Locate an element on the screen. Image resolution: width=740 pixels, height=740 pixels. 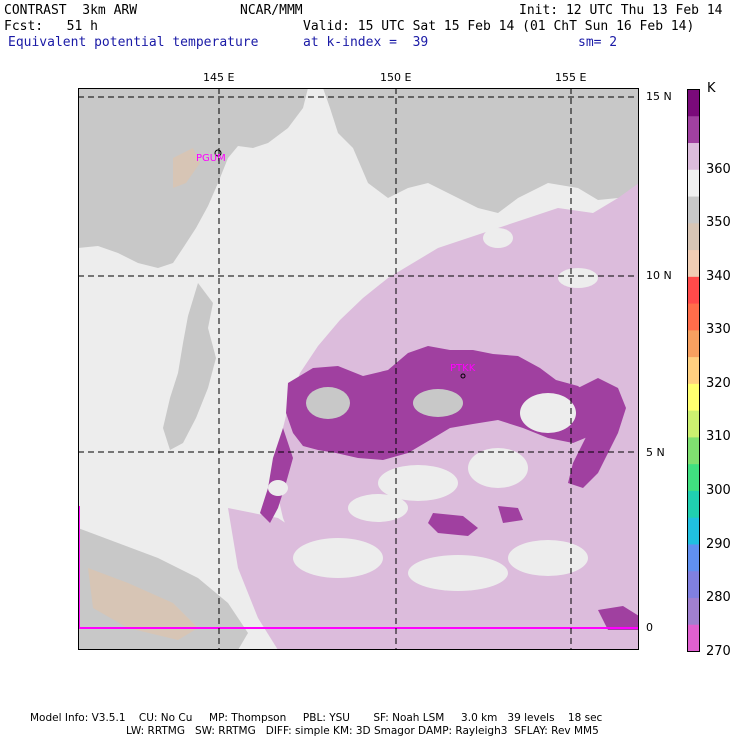
colorbar is located at coordinates (693, 370).